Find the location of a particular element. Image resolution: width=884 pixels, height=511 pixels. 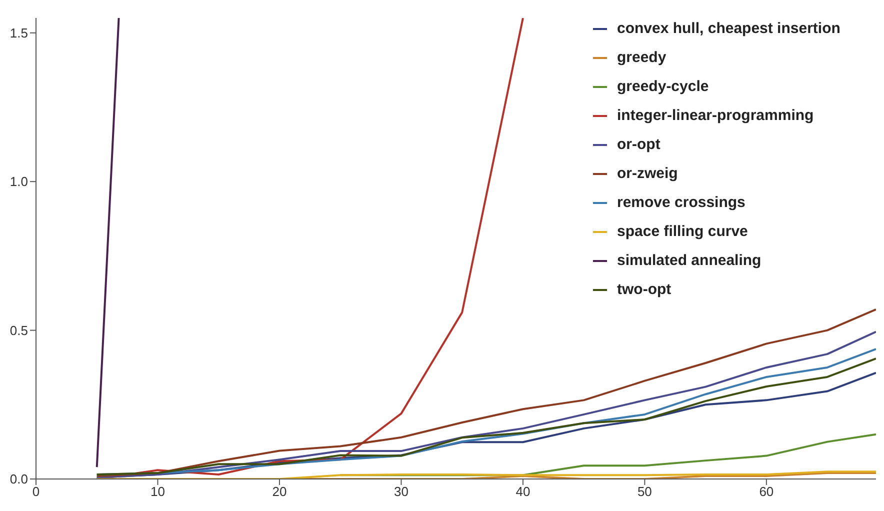

legend-label: or-opt is located at coordinates (638, 145).